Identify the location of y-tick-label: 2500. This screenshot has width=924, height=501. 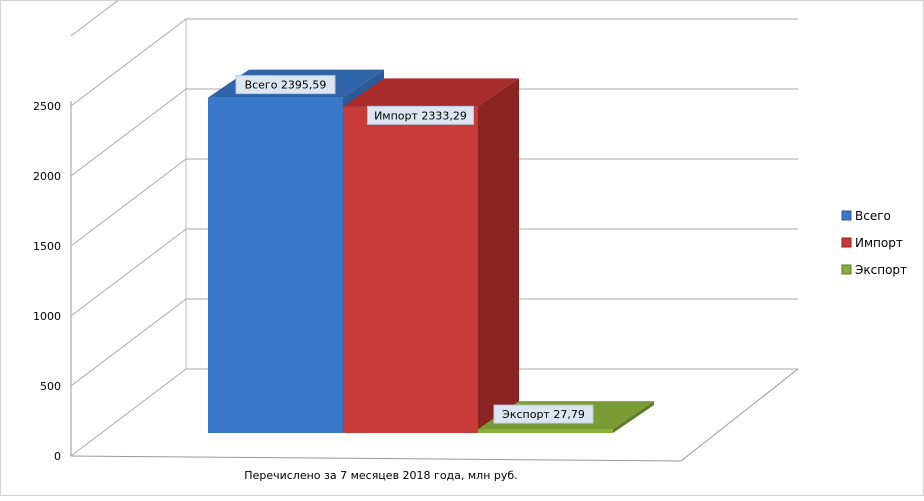
(47, 106).